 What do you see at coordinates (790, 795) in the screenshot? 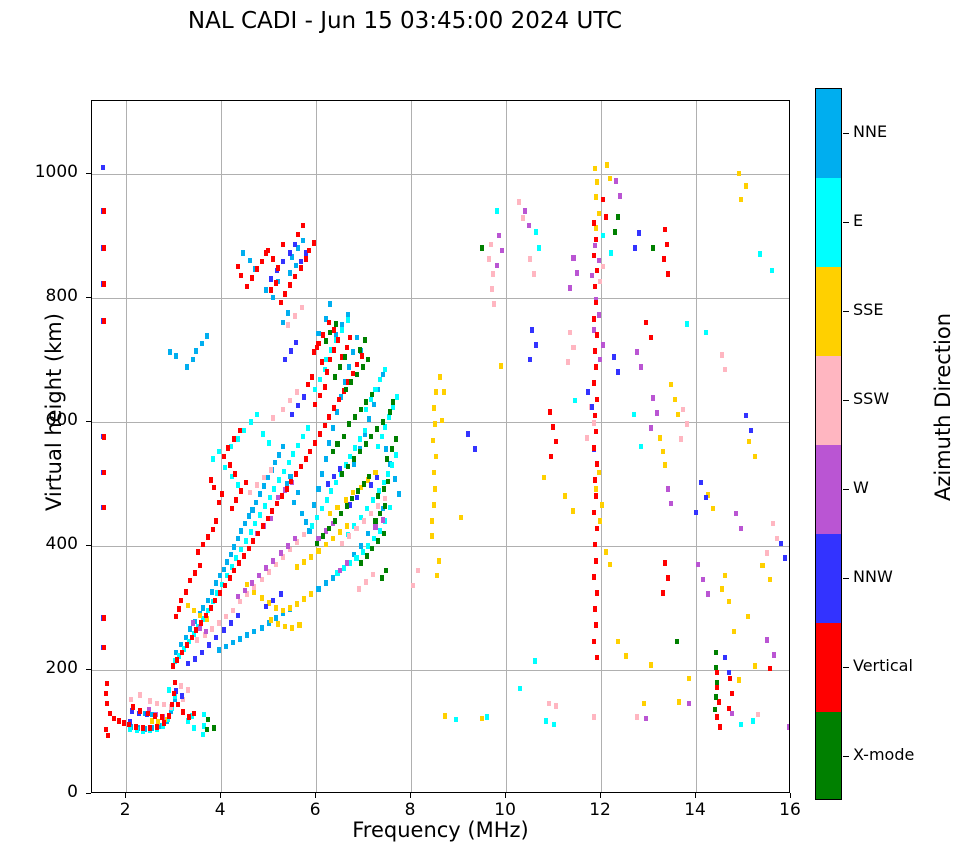
I see `x-tick` at bounding box center [790, 795].